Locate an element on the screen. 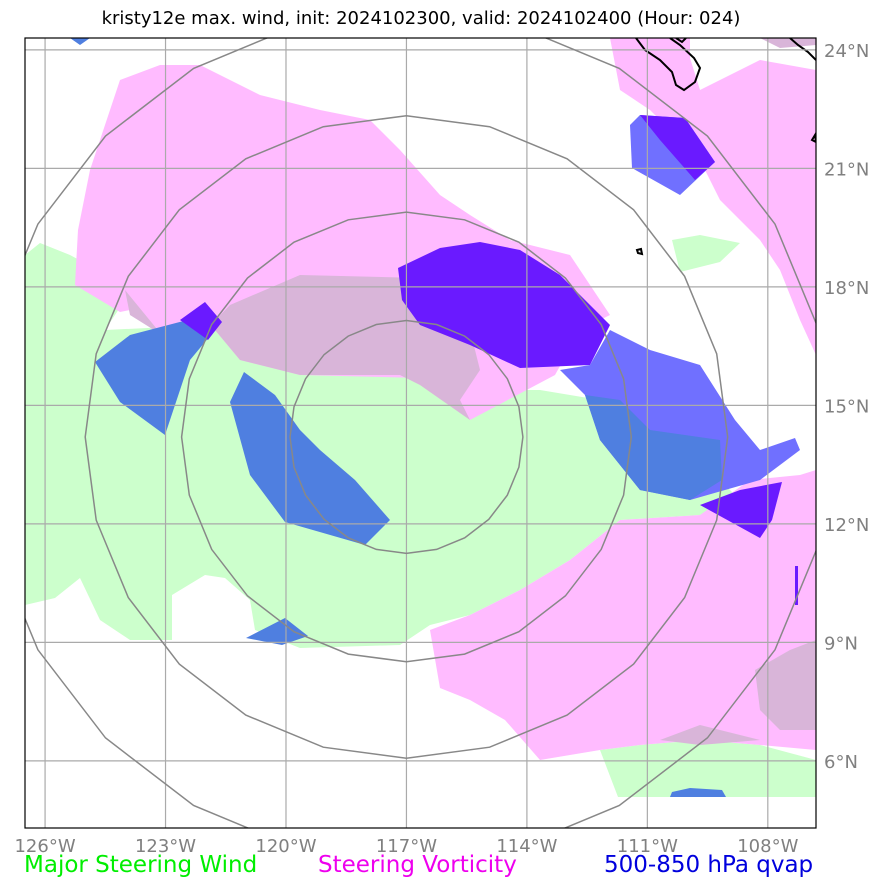  latitude-tick-label: 6°N is located at coordinates (841, 762).